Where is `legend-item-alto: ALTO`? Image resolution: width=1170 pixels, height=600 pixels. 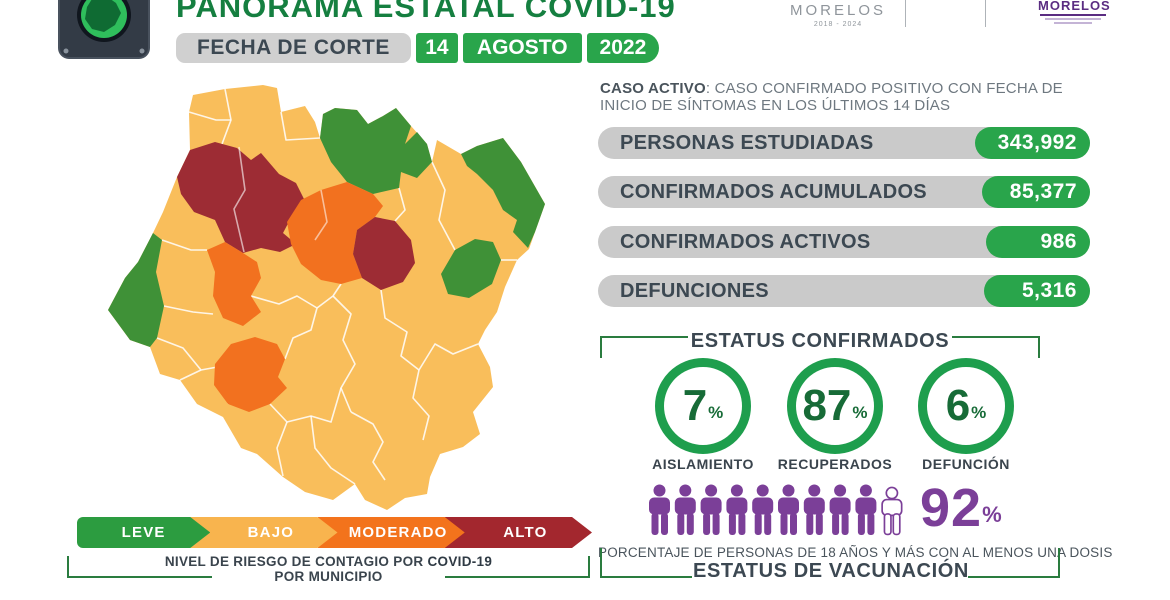 legend-item-alto: ALTO is located at coordinates (518, 532).